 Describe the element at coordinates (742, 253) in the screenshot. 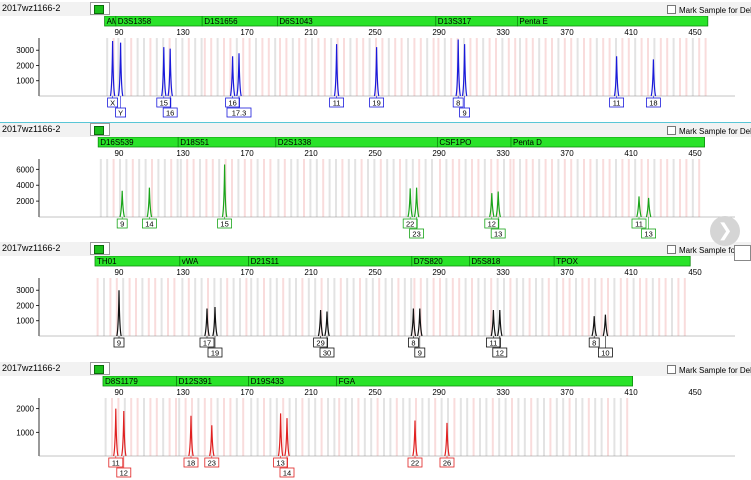

I see `side-panel-toggle` at that location.